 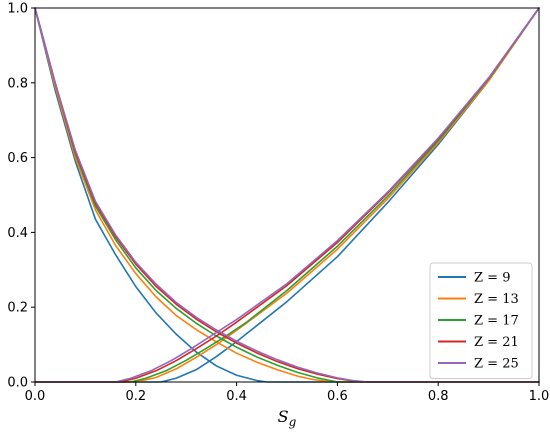 What do you see at coordinates (283, 416) in the screenshot?
I see `x-axis-label-base: S` at bounding box center [283, 416].